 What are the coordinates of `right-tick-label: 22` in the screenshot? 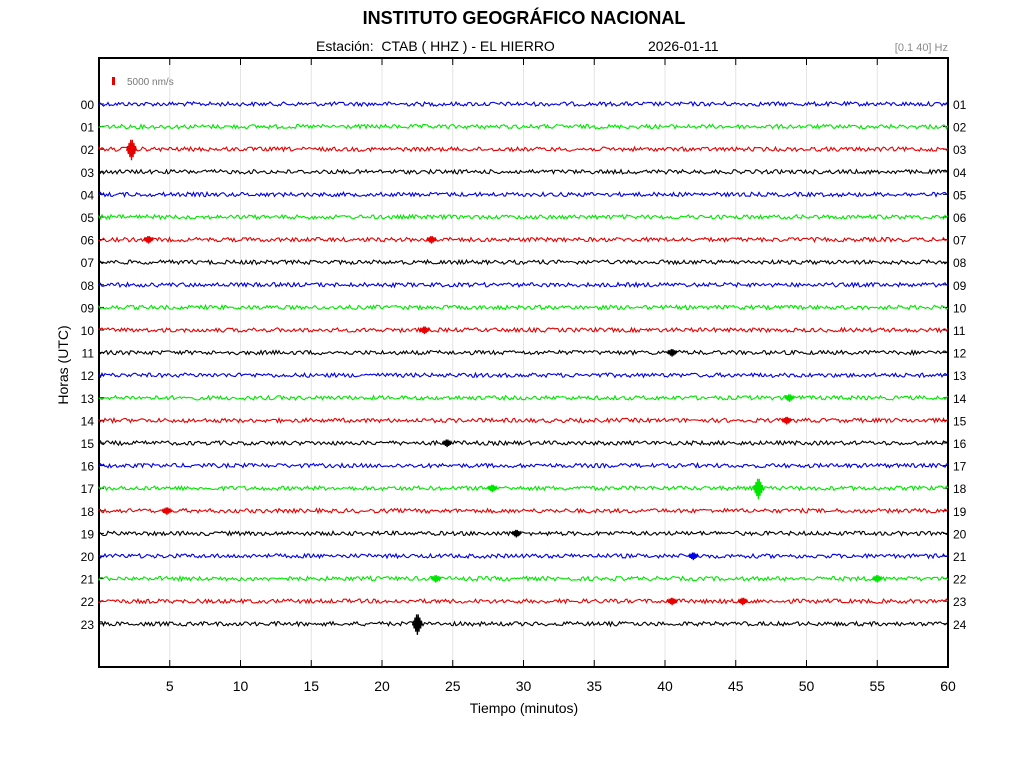 It's located at (960, 580).